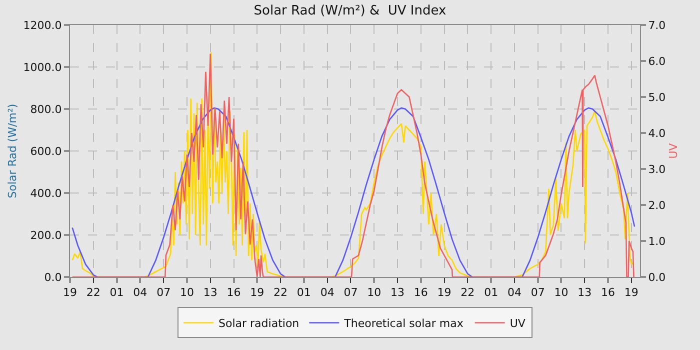  What do you see at coordinates (12, 151) in the screenshot?
I see `y-axis-title: Solar Rad (W/m²)` at bounding box center [12, 151].